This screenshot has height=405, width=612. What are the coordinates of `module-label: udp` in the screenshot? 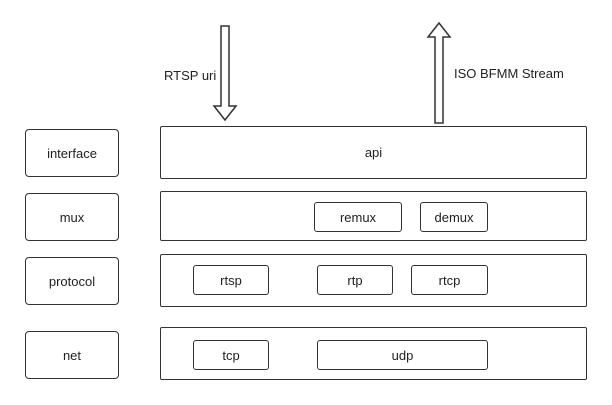 It's located at (402, 355).